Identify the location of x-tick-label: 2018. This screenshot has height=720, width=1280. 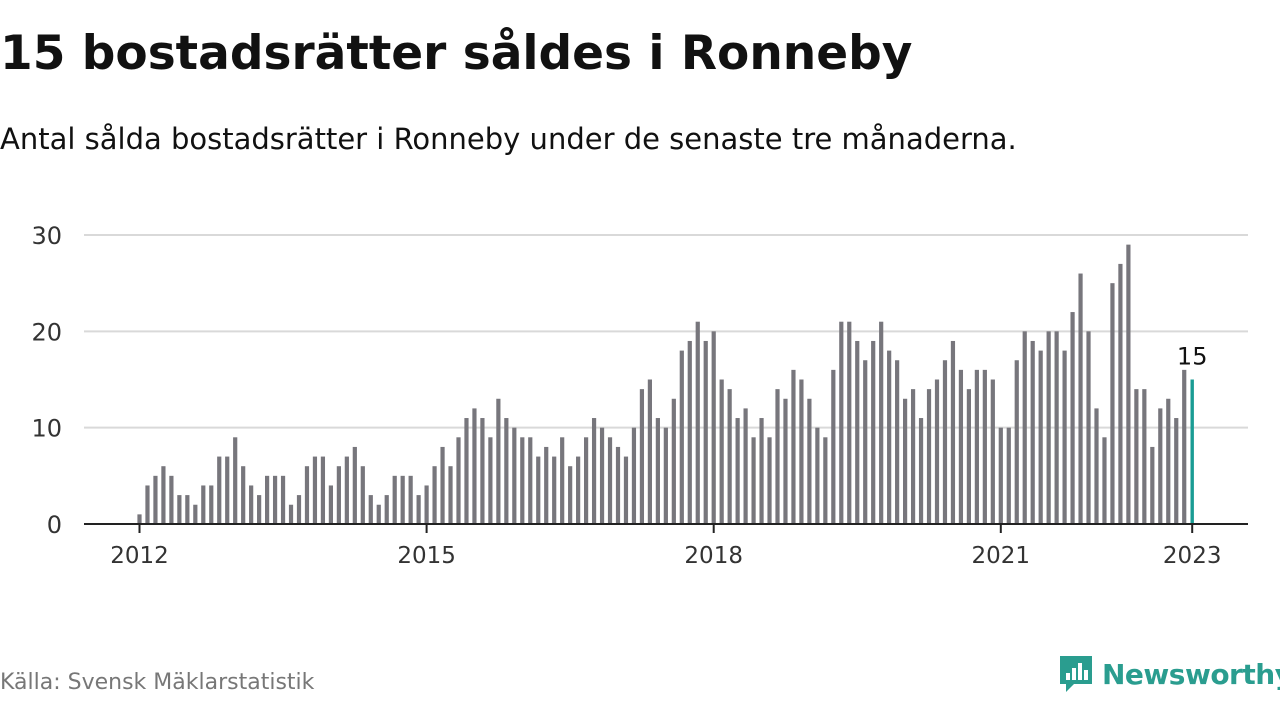
(713, 556).